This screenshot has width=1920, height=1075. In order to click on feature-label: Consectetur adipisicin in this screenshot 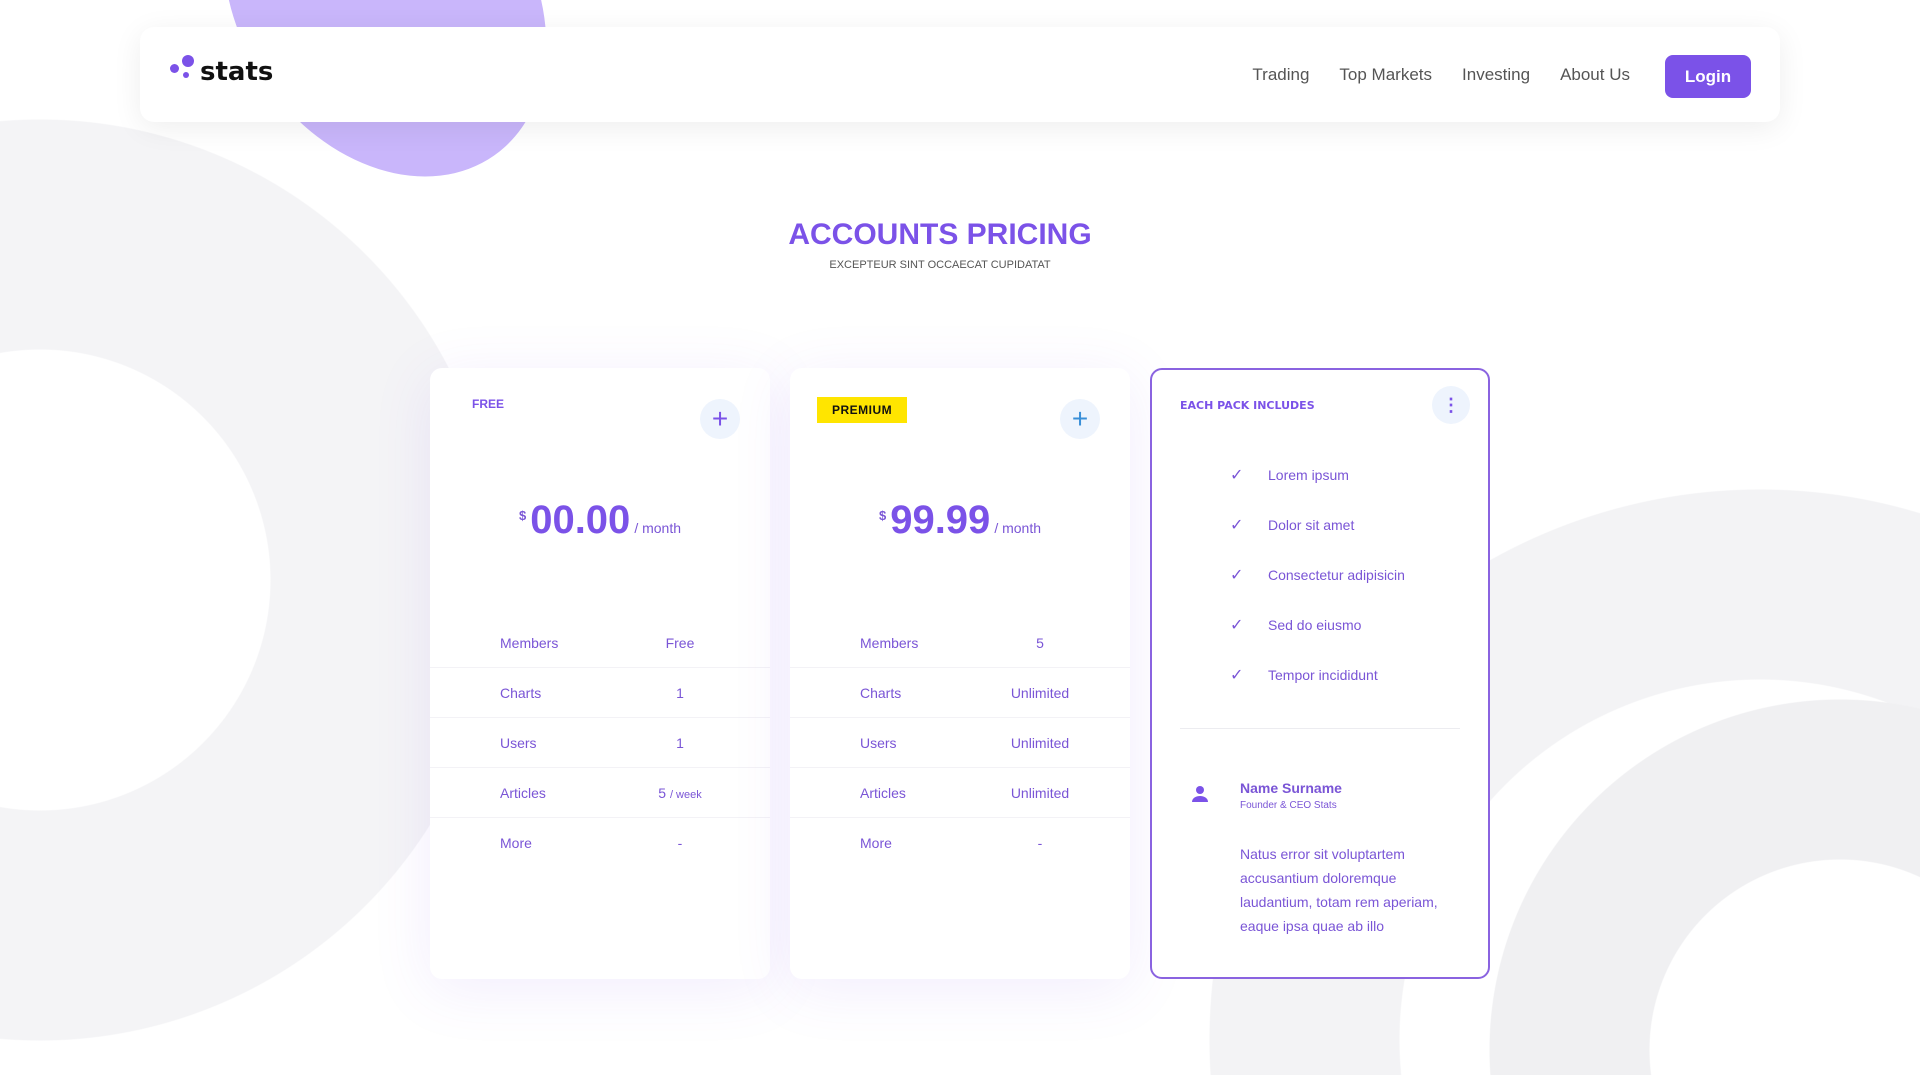, I will do `click(1336, 575)`.